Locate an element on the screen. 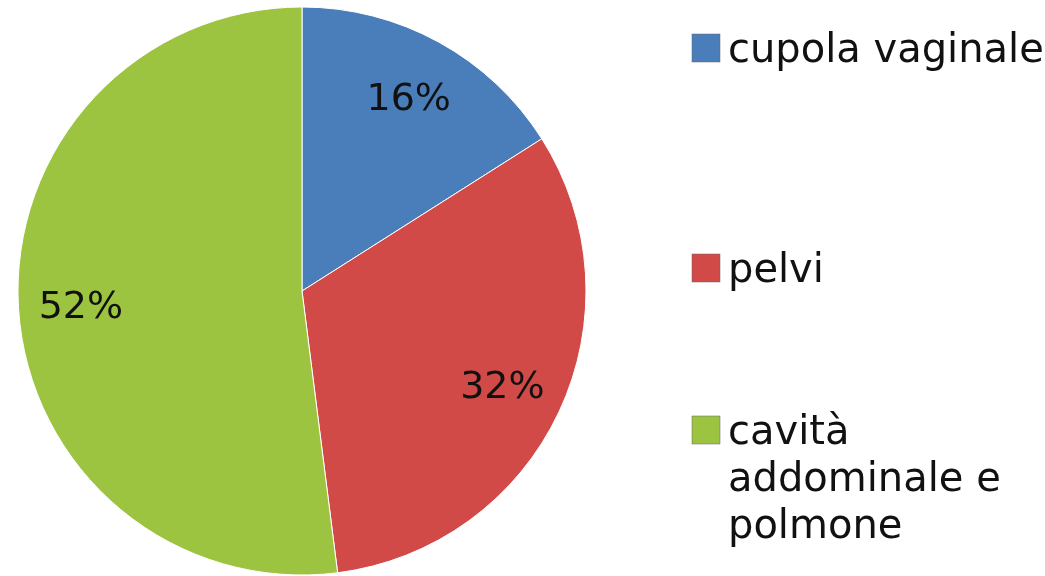 This screenshot has width=1045, height=576. data-label: 16% is located at coordinates (408, 96).